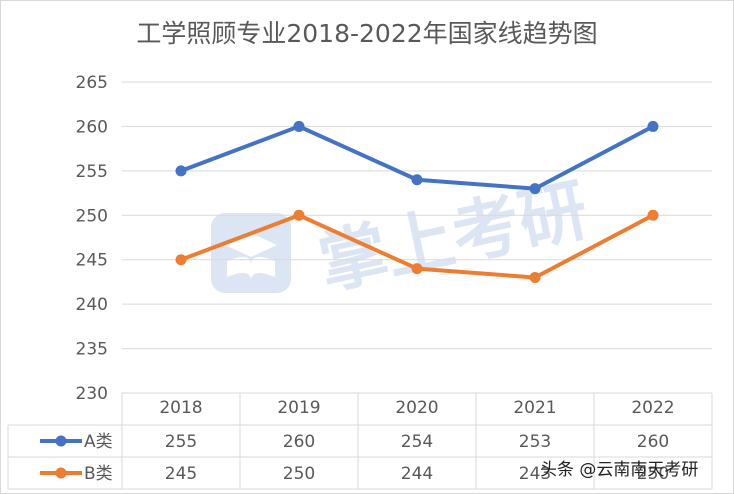 Image resolution: width=734 pixels, height=494 pixels. What do you see at coordinates (535, 442) in the screenshot?
I see `table-value: 253` at bounding box center [535, 442].